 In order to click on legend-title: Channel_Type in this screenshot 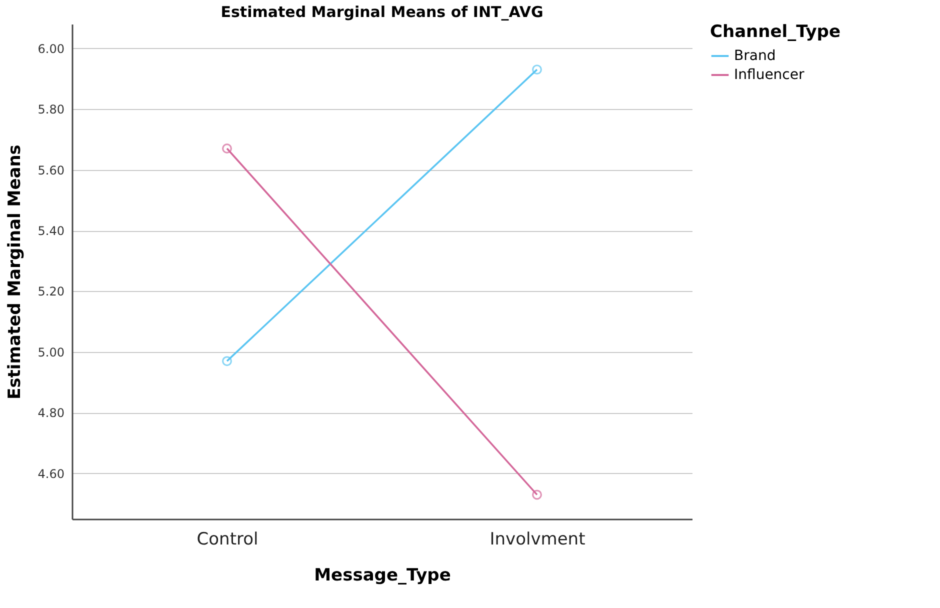, I will do `click(775, 32)`.